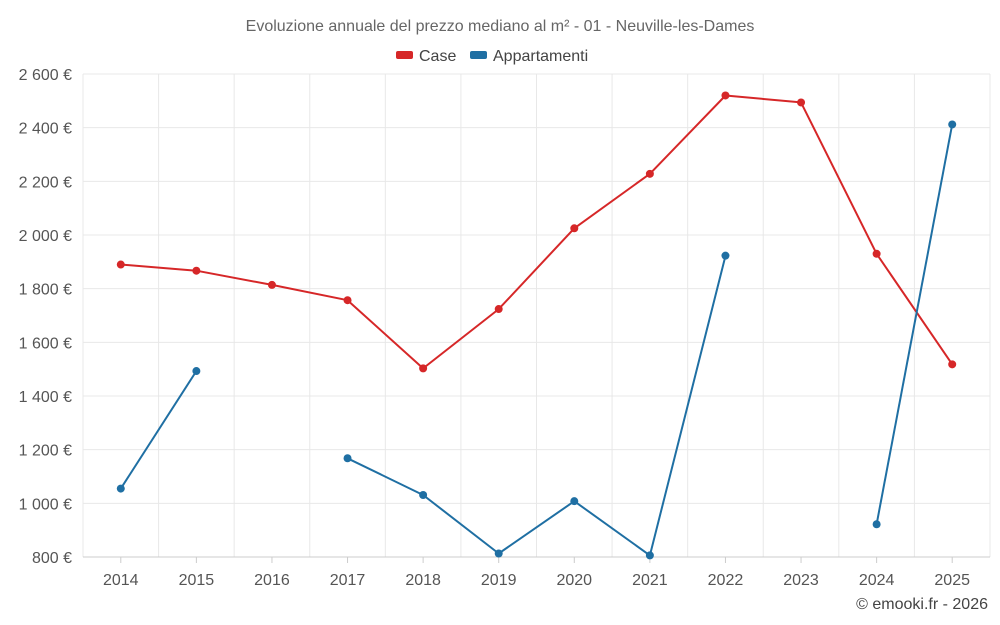 This screenshot has width=1000, height=625. I want to click on legend: Case Appartamenti, so click(492, 56).